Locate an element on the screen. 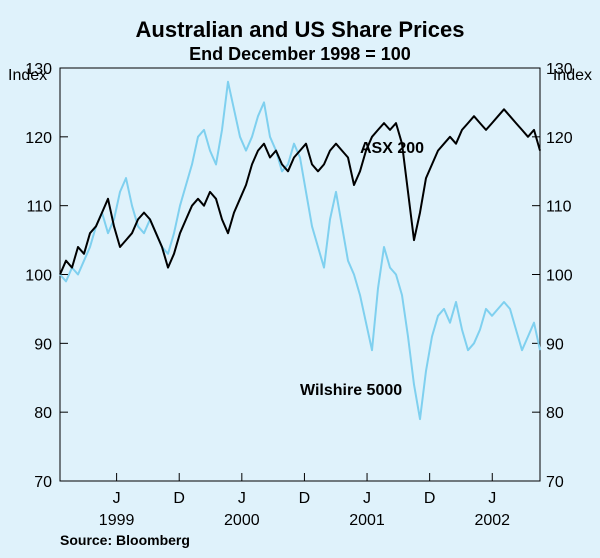 Image resolution: width=600 pixels, height=558 pixels. x-tick-label-1: D is located at coordinates (179, 498).